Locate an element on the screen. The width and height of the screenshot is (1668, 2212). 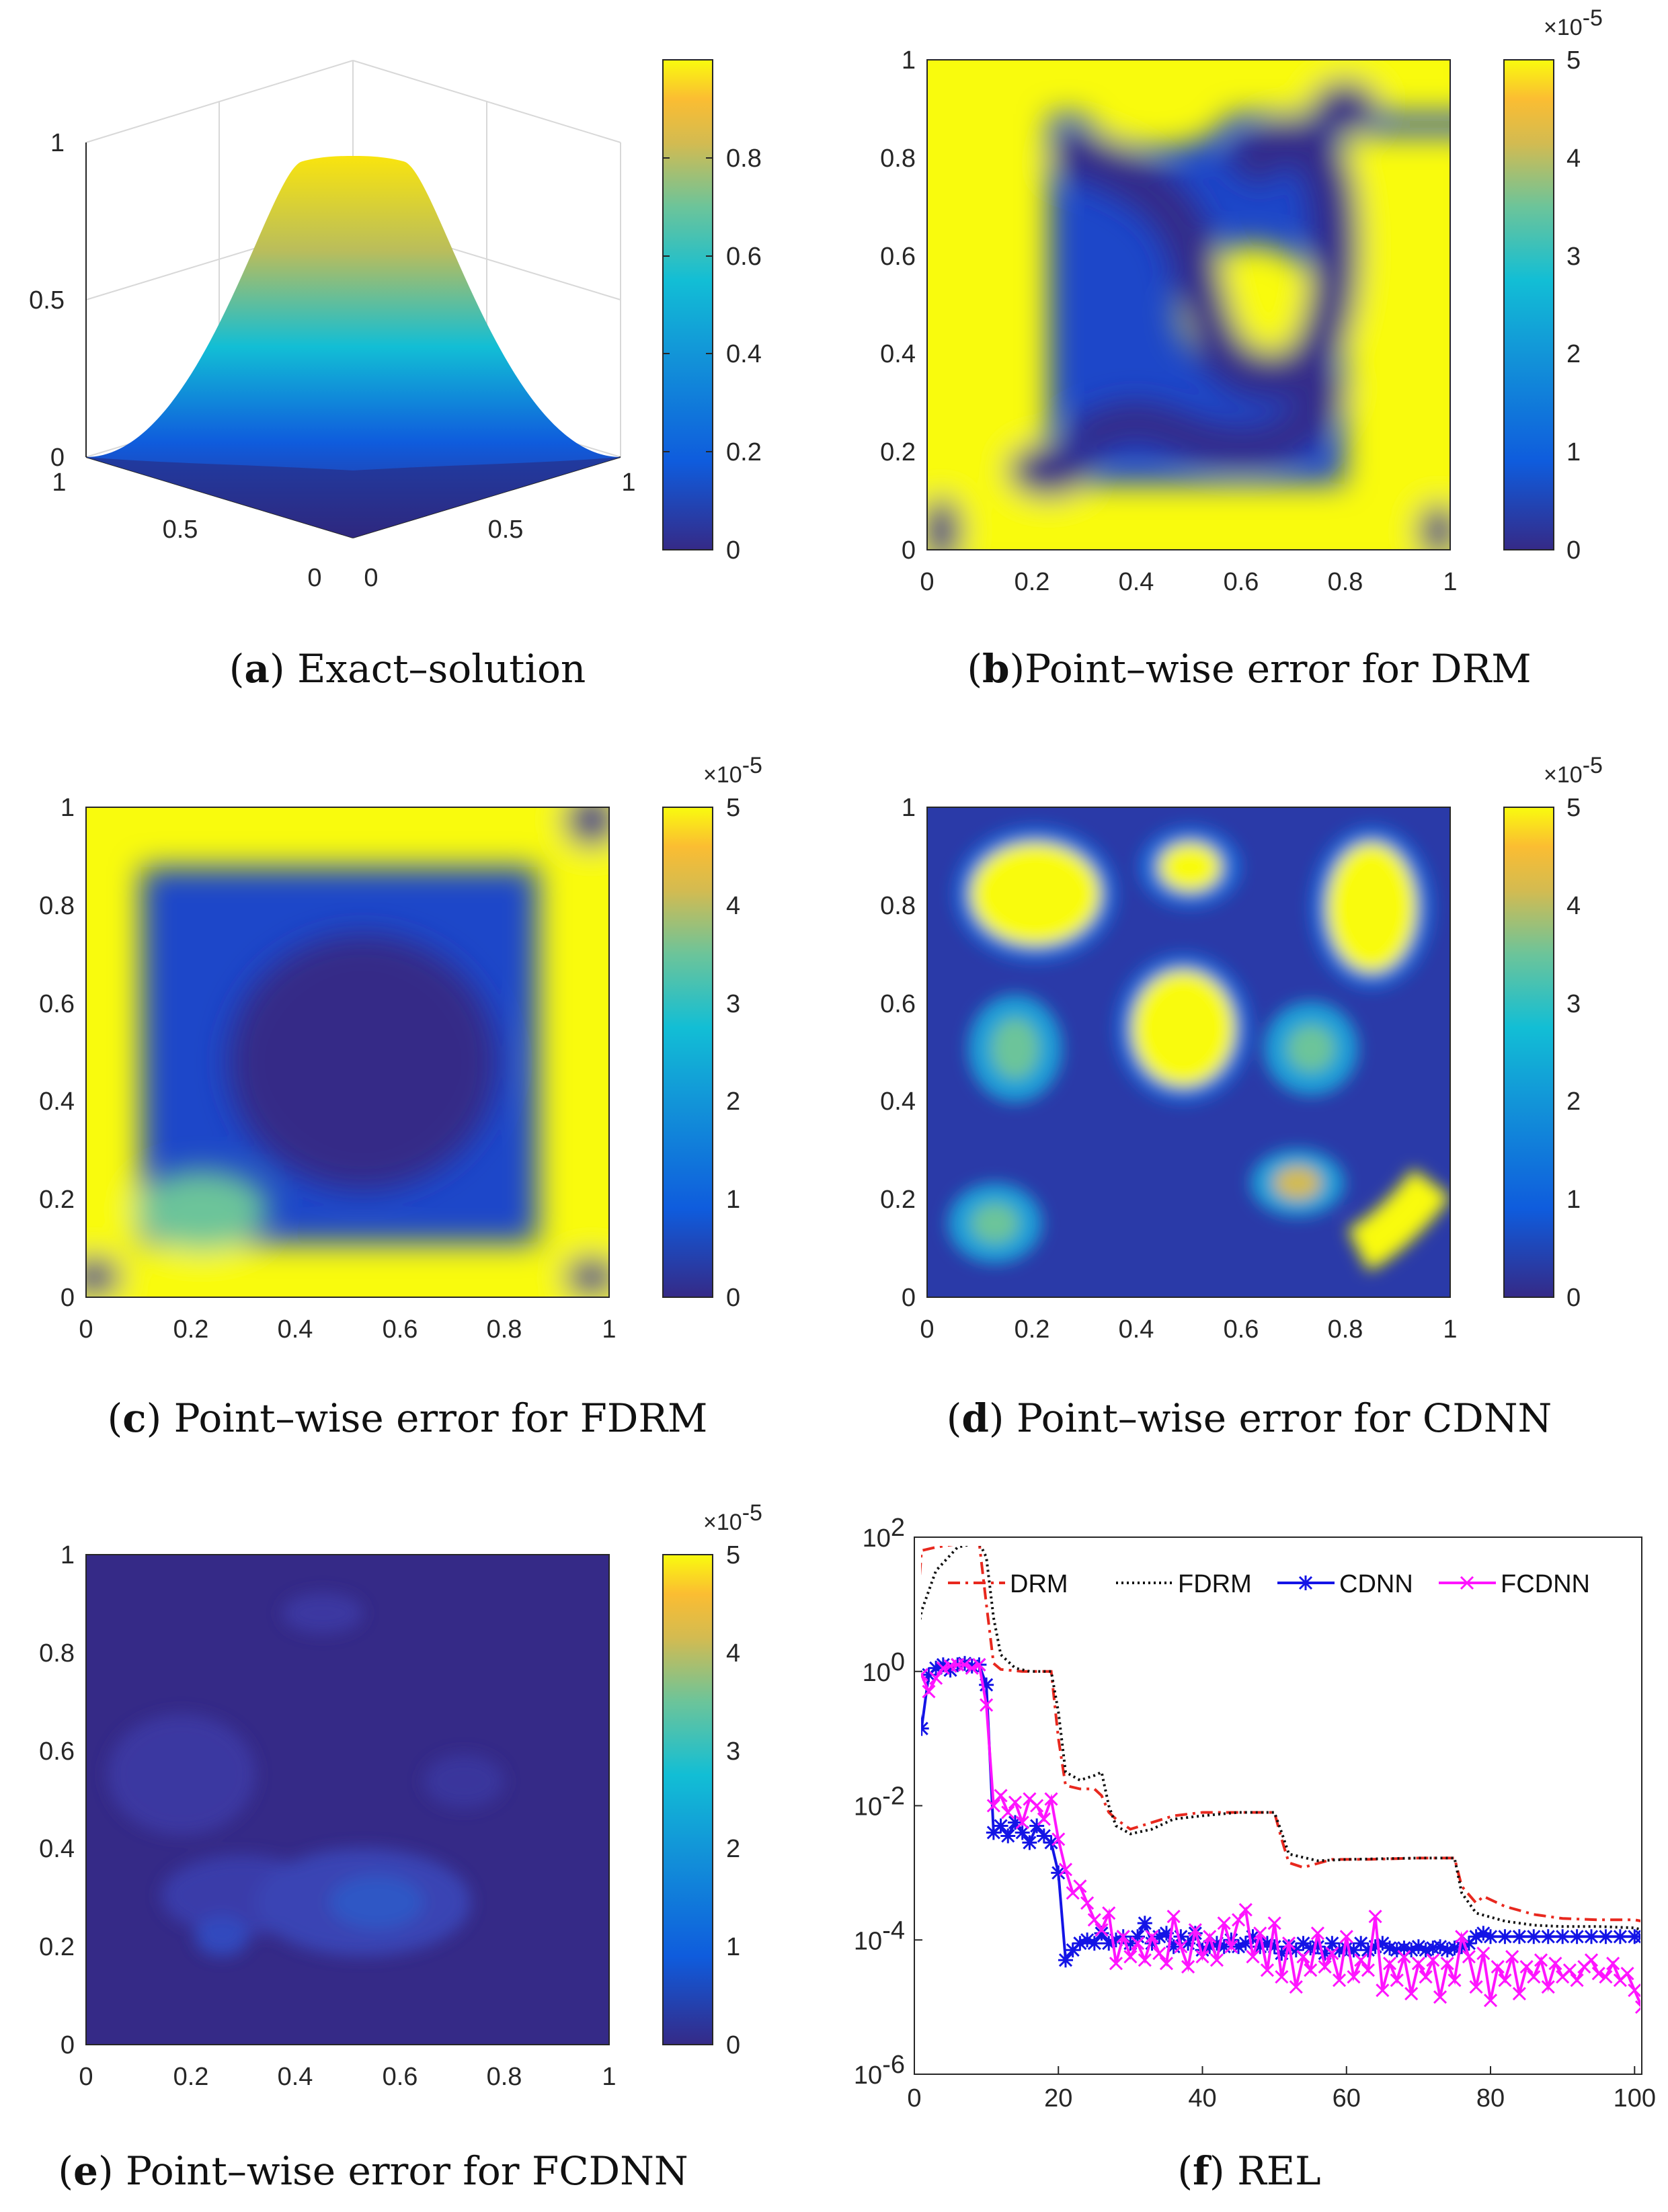
surface-shadow is located at coordinates (353, 497).